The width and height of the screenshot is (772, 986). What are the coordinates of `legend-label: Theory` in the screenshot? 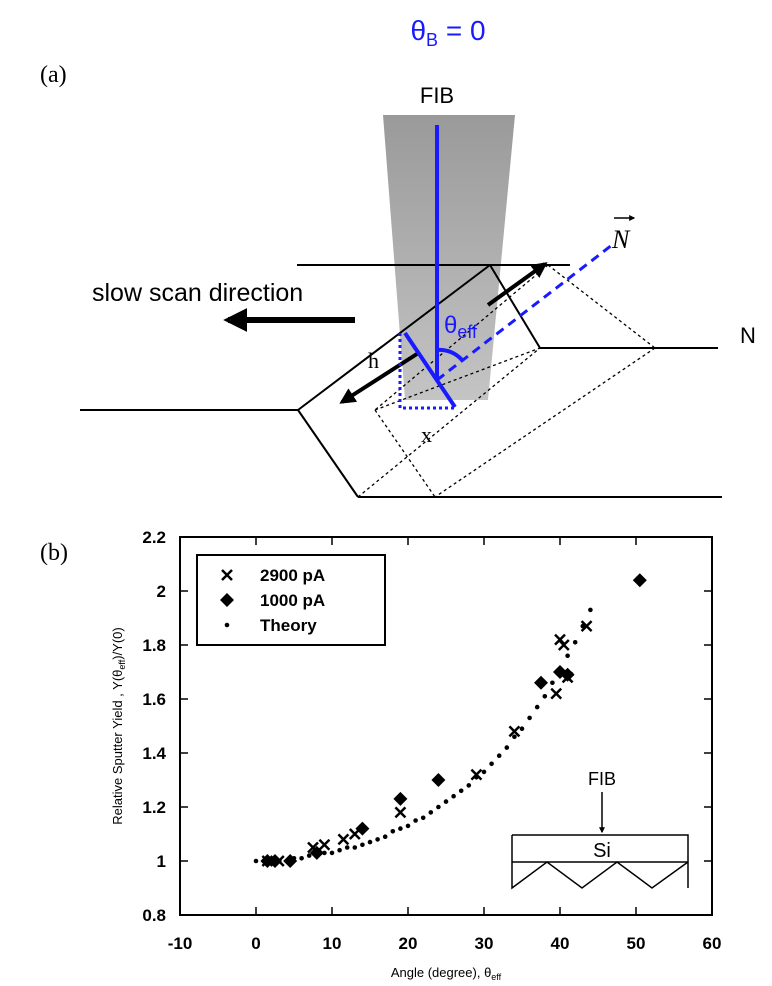 It's located at (288, 625).